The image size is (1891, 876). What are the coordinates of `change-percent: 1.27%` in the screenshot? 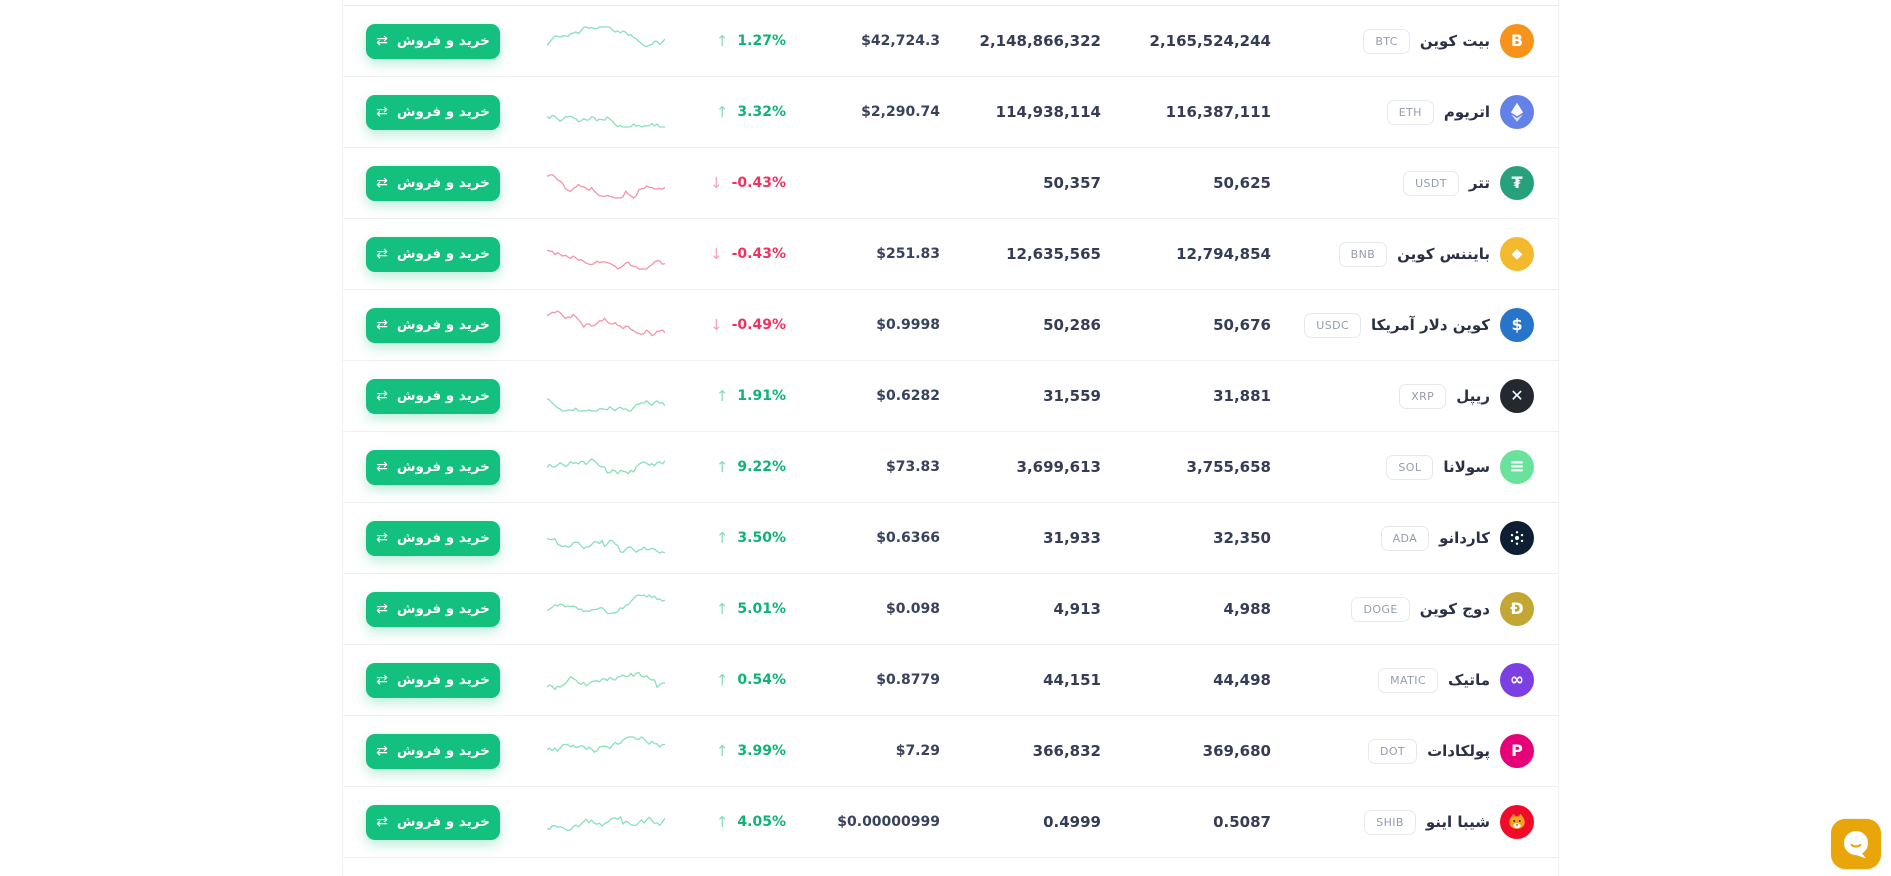 It's located at (761, 41).